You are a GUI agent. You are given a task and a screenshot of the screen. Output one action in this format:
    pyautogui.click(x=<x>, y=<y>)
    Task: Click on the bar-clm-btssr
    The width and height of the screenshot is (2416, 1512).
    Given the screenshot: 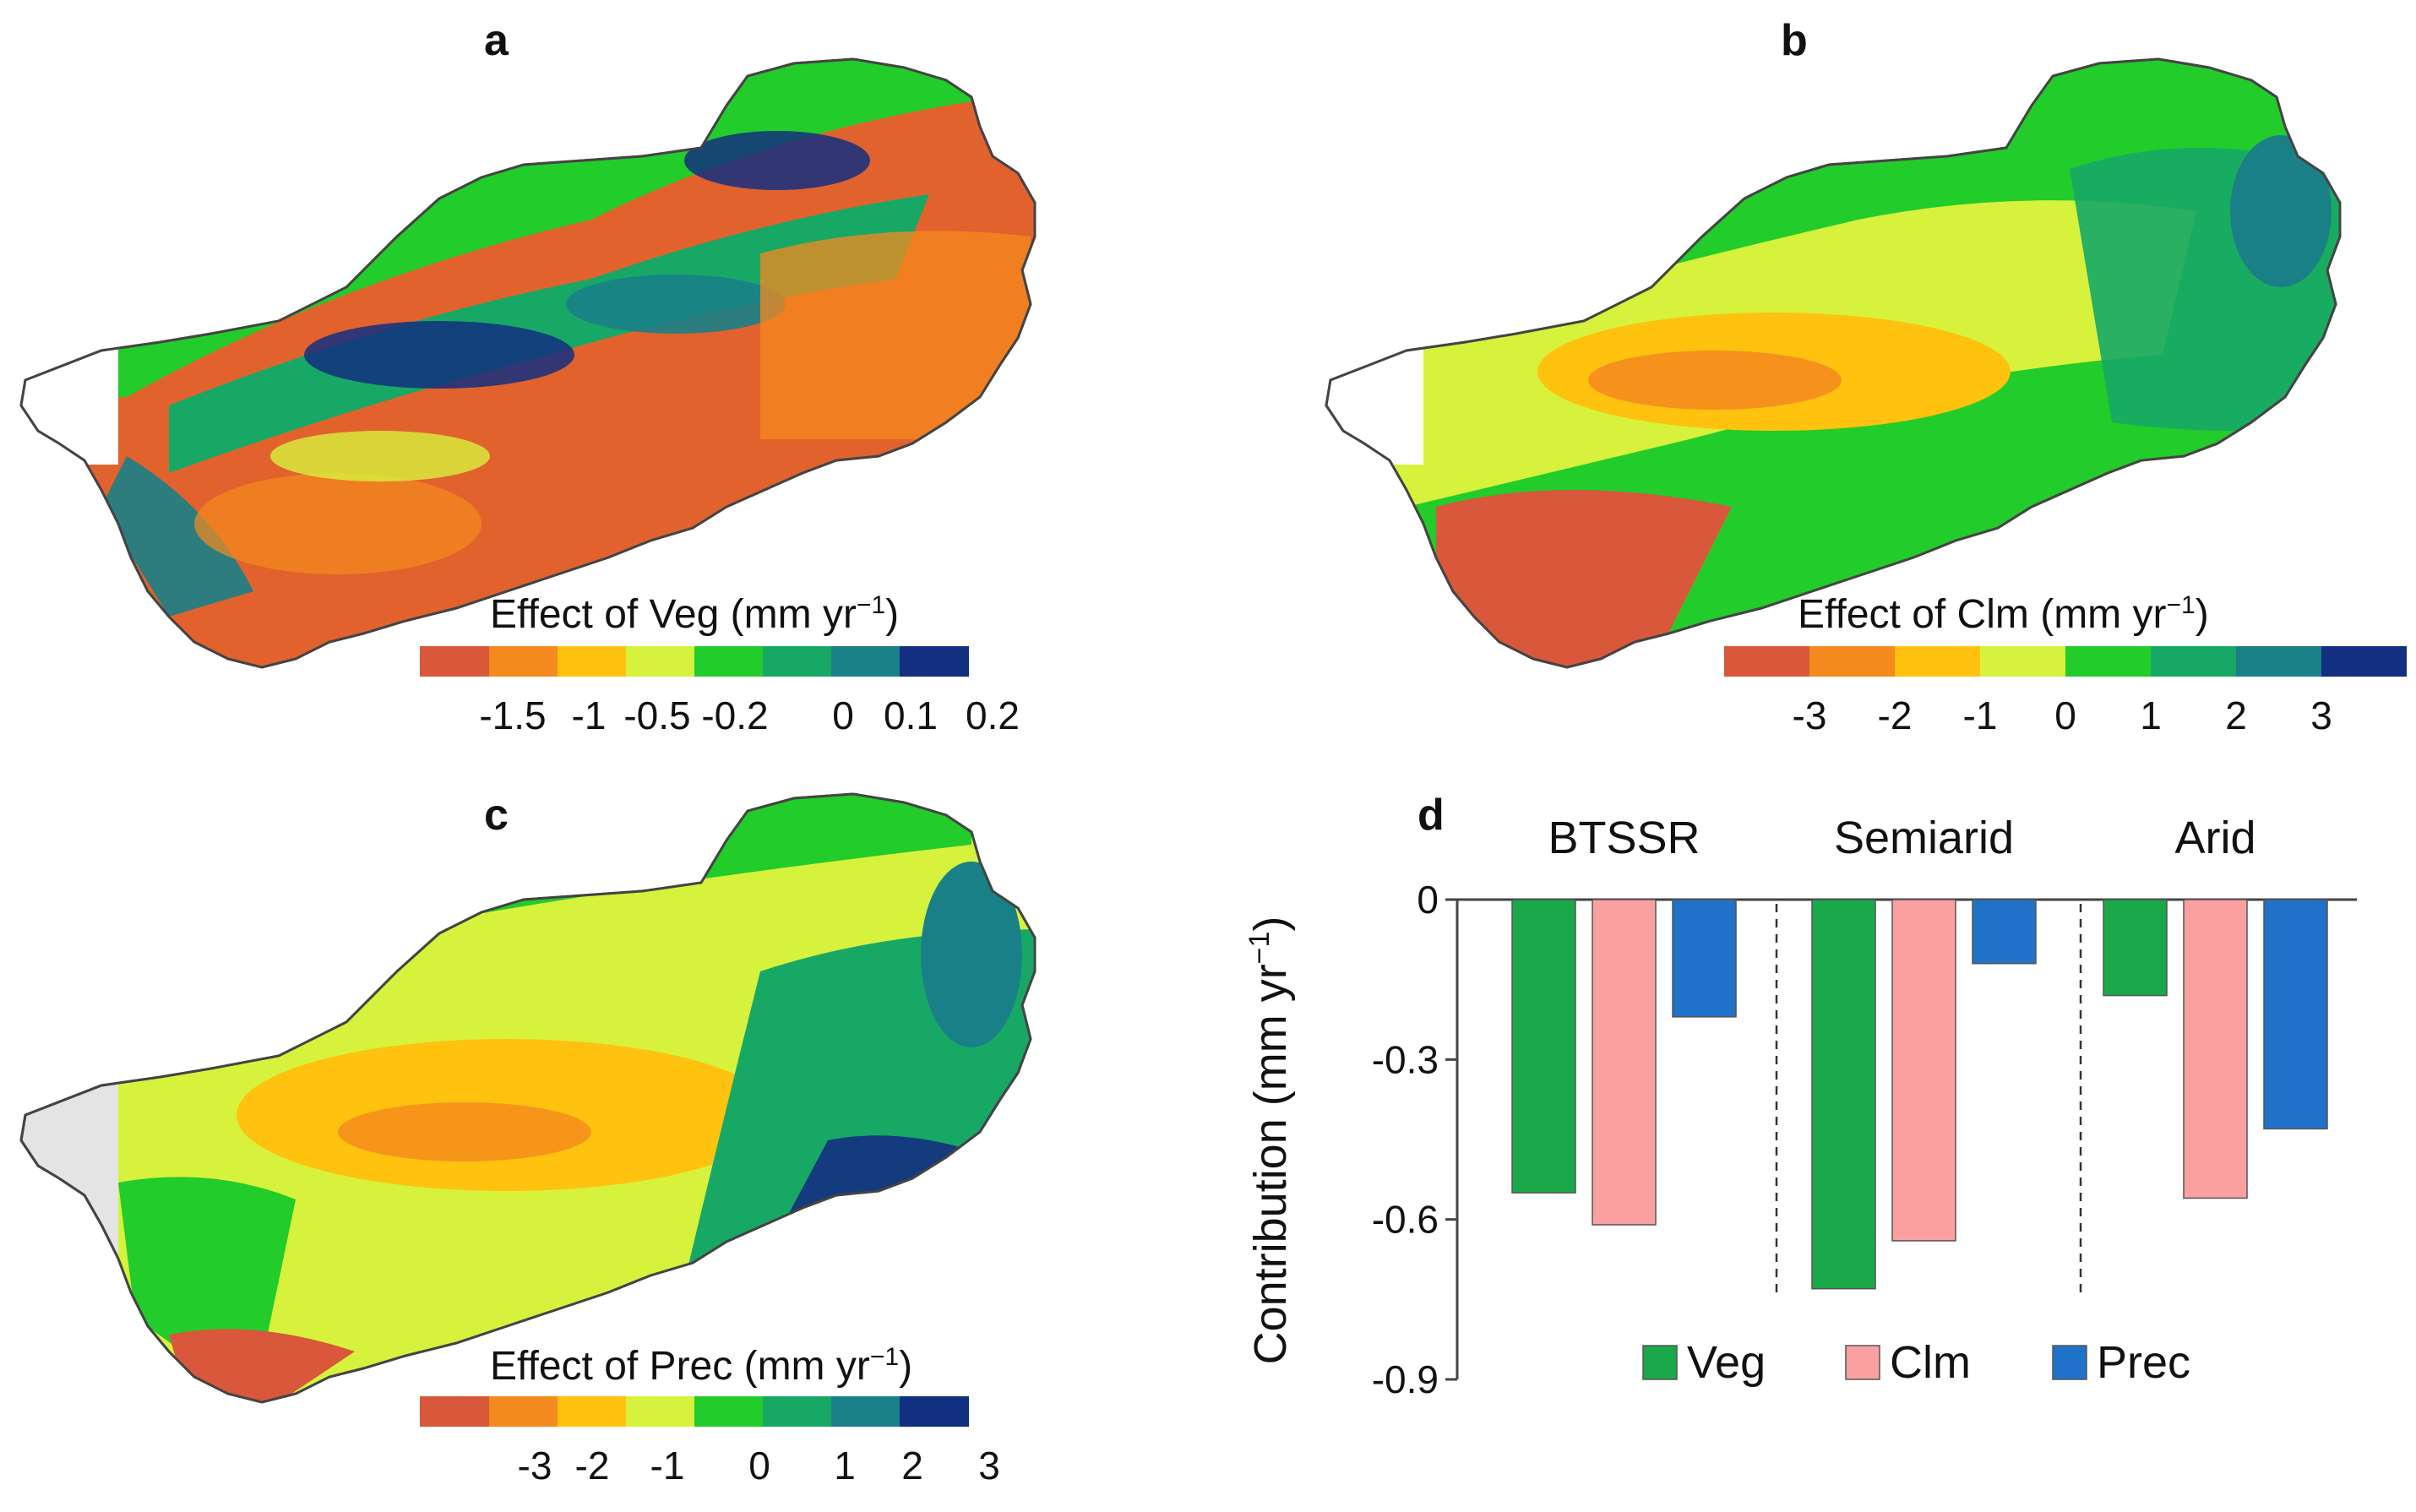 What is the action you would take?
    pyautogui.click(x=1625, y=1062)
    